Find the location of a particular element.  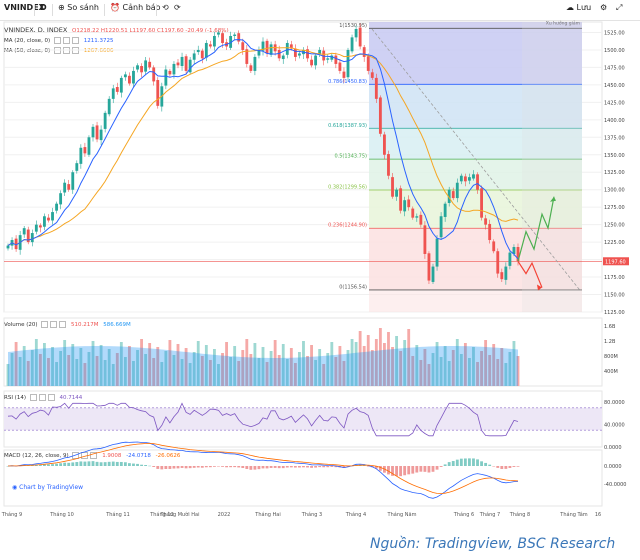

macd-pane-frame is located at coordinates (303, 478).